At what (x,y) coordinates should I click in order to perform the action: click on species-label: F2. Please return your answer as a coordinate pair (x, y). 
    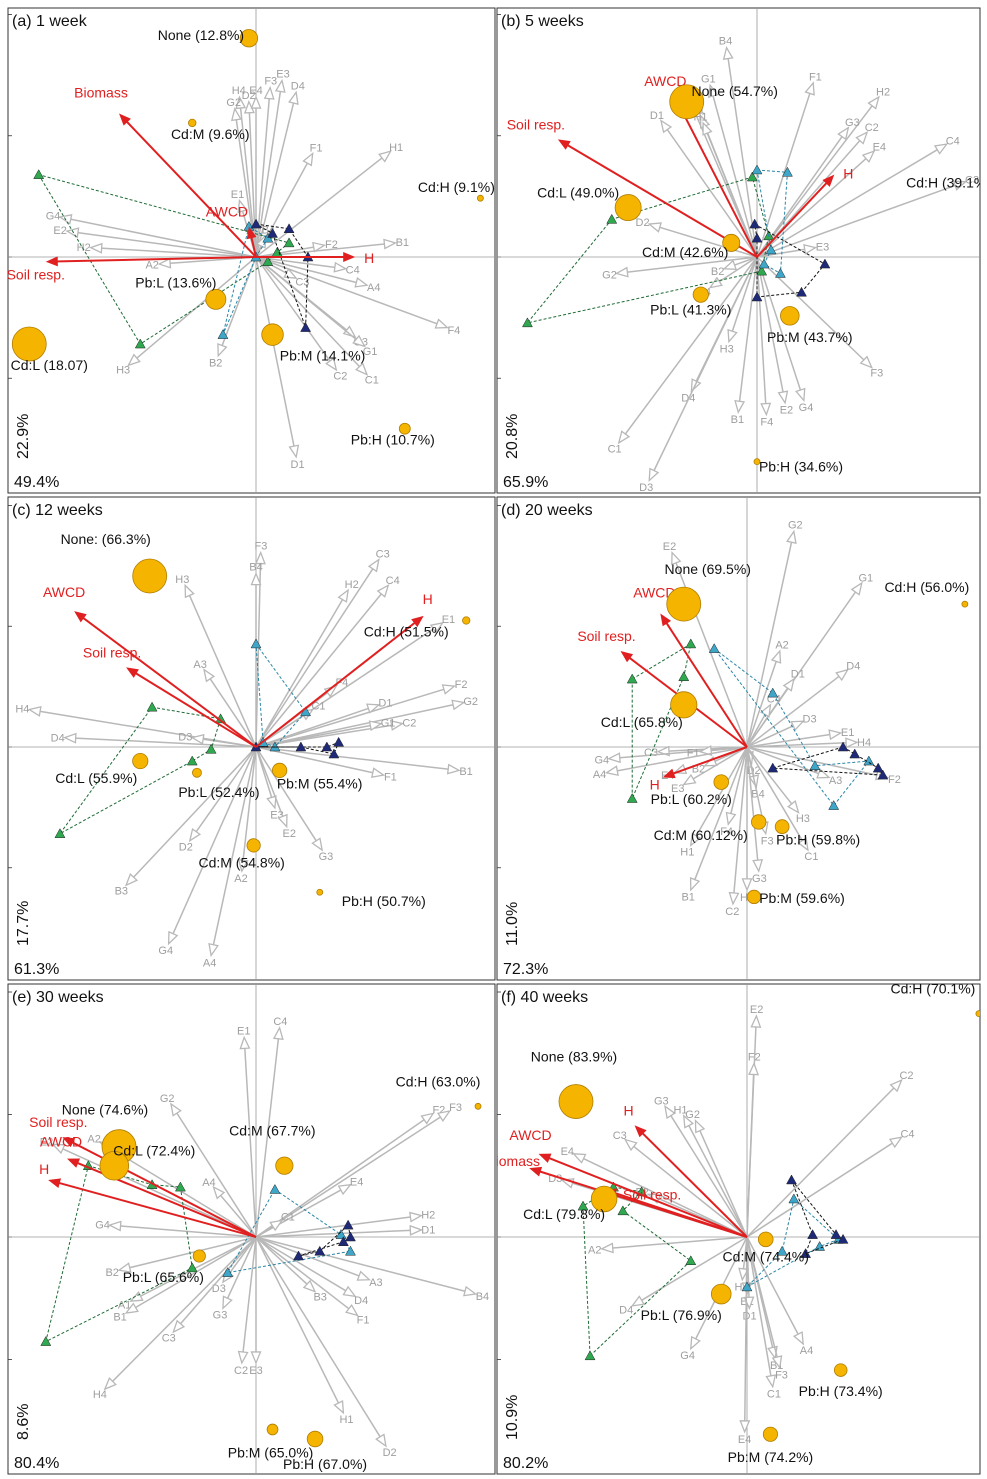
    Looking at the image, I should click on (754, 1058).